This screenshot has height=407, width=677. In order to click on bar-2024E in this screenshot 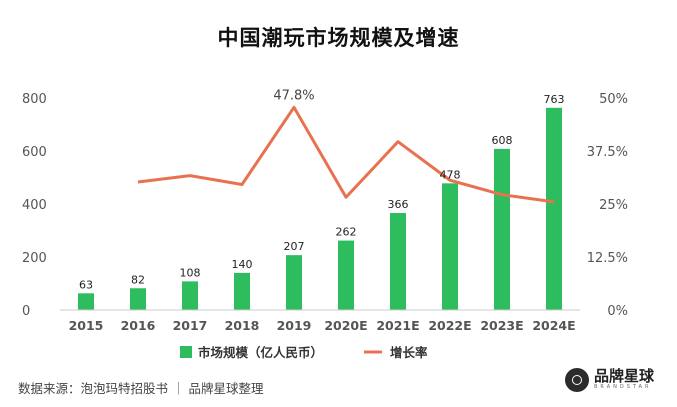, I will do `click(554, 209)`.